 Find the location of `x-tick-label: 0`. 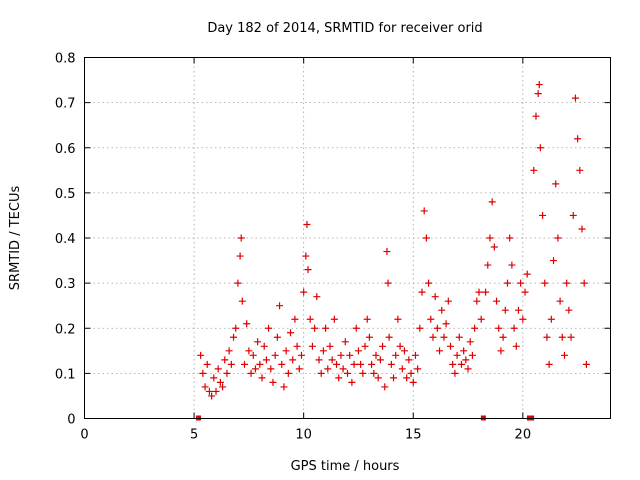

x-tick-label: 0 is located at coordinates (84, 435).